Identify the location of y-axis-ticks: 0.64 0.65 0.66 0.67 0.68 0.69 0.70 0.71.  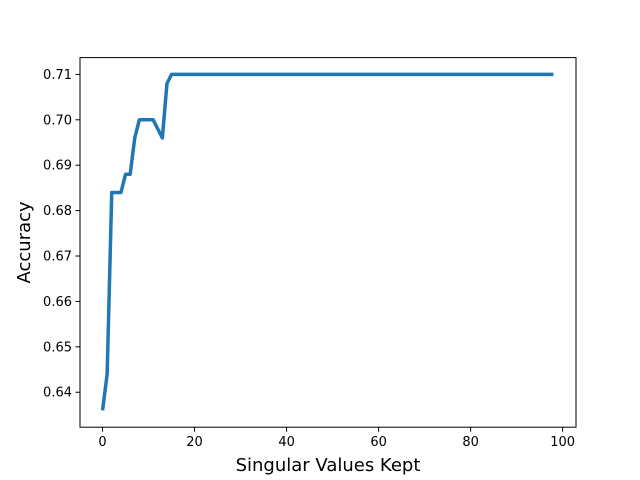
(61, 234).